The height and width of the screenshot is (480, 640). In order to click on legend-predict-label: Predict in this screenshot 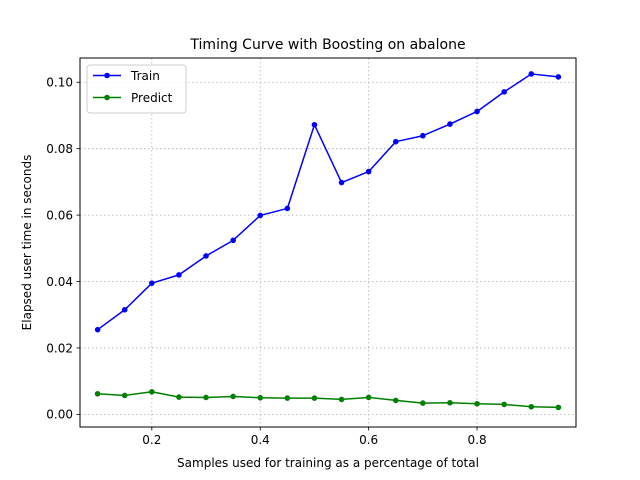, I will do `click(152, 98)`.